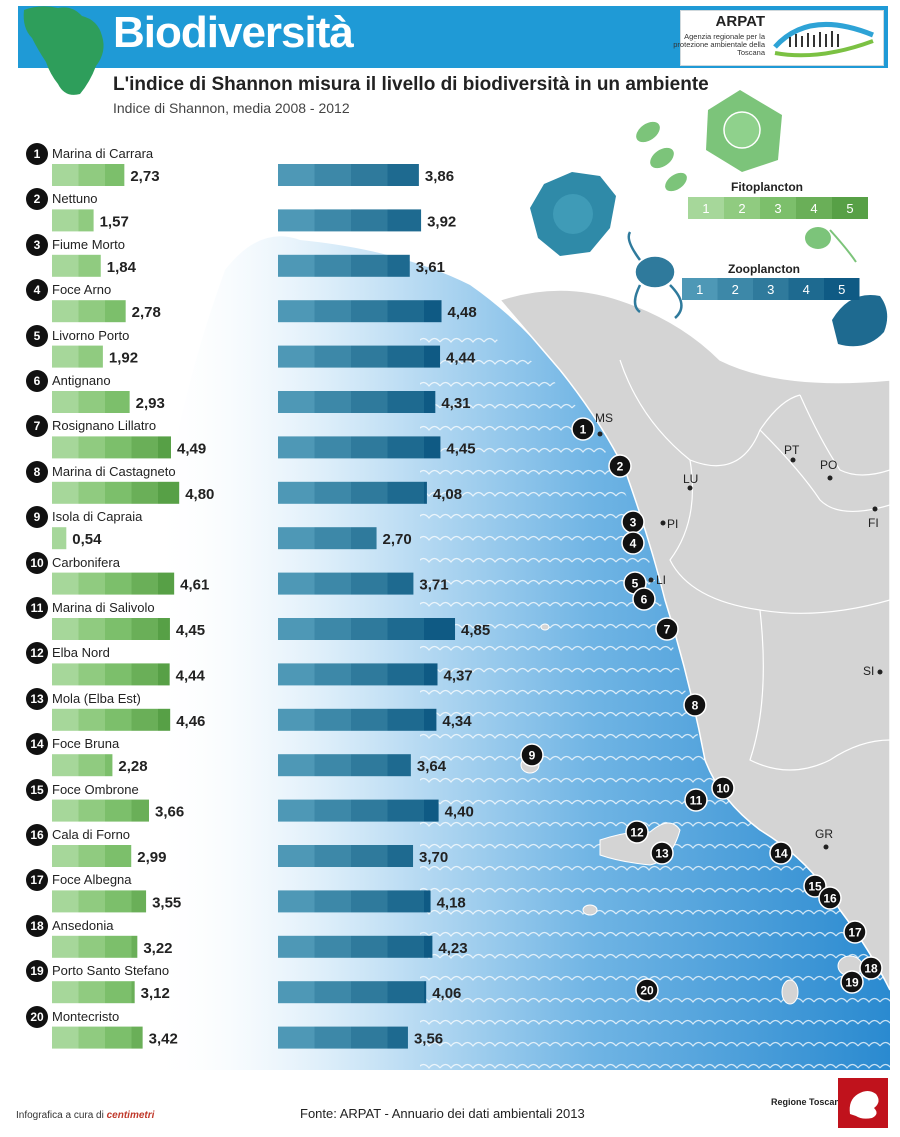 The height and width of the screenshot is (1137, 900). I want to click on station-marker-number: 12, so click(637, 833).